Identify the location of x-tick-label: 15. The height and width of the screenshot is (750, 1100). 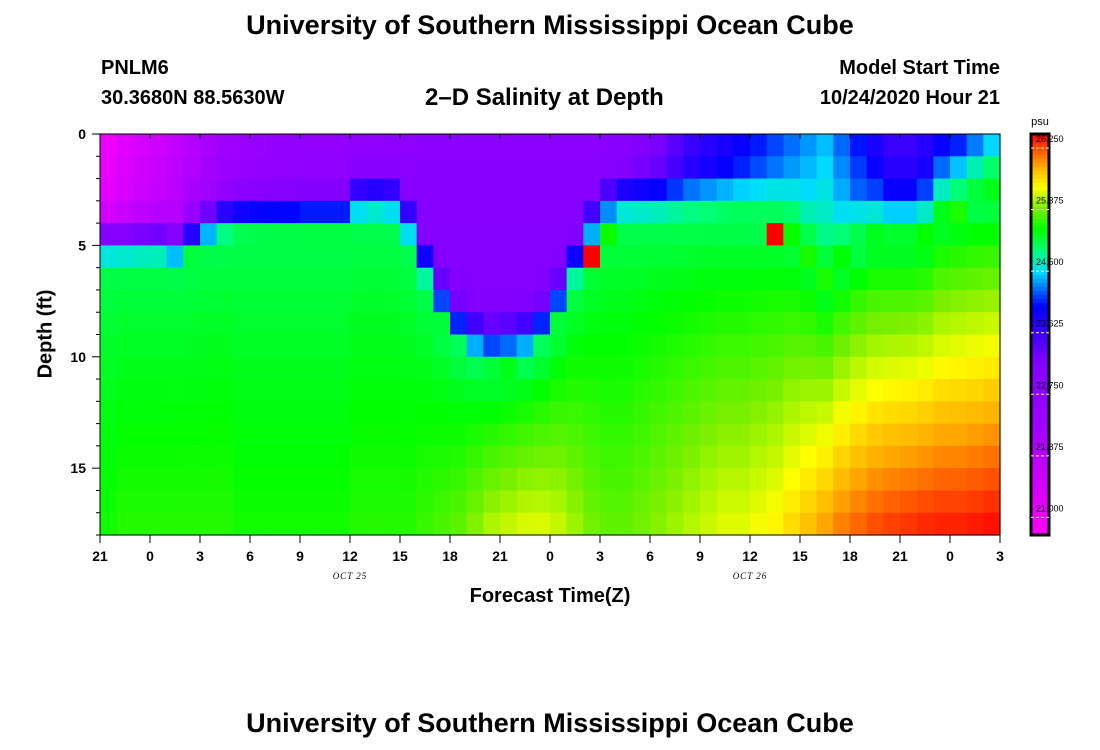
(800, 556).